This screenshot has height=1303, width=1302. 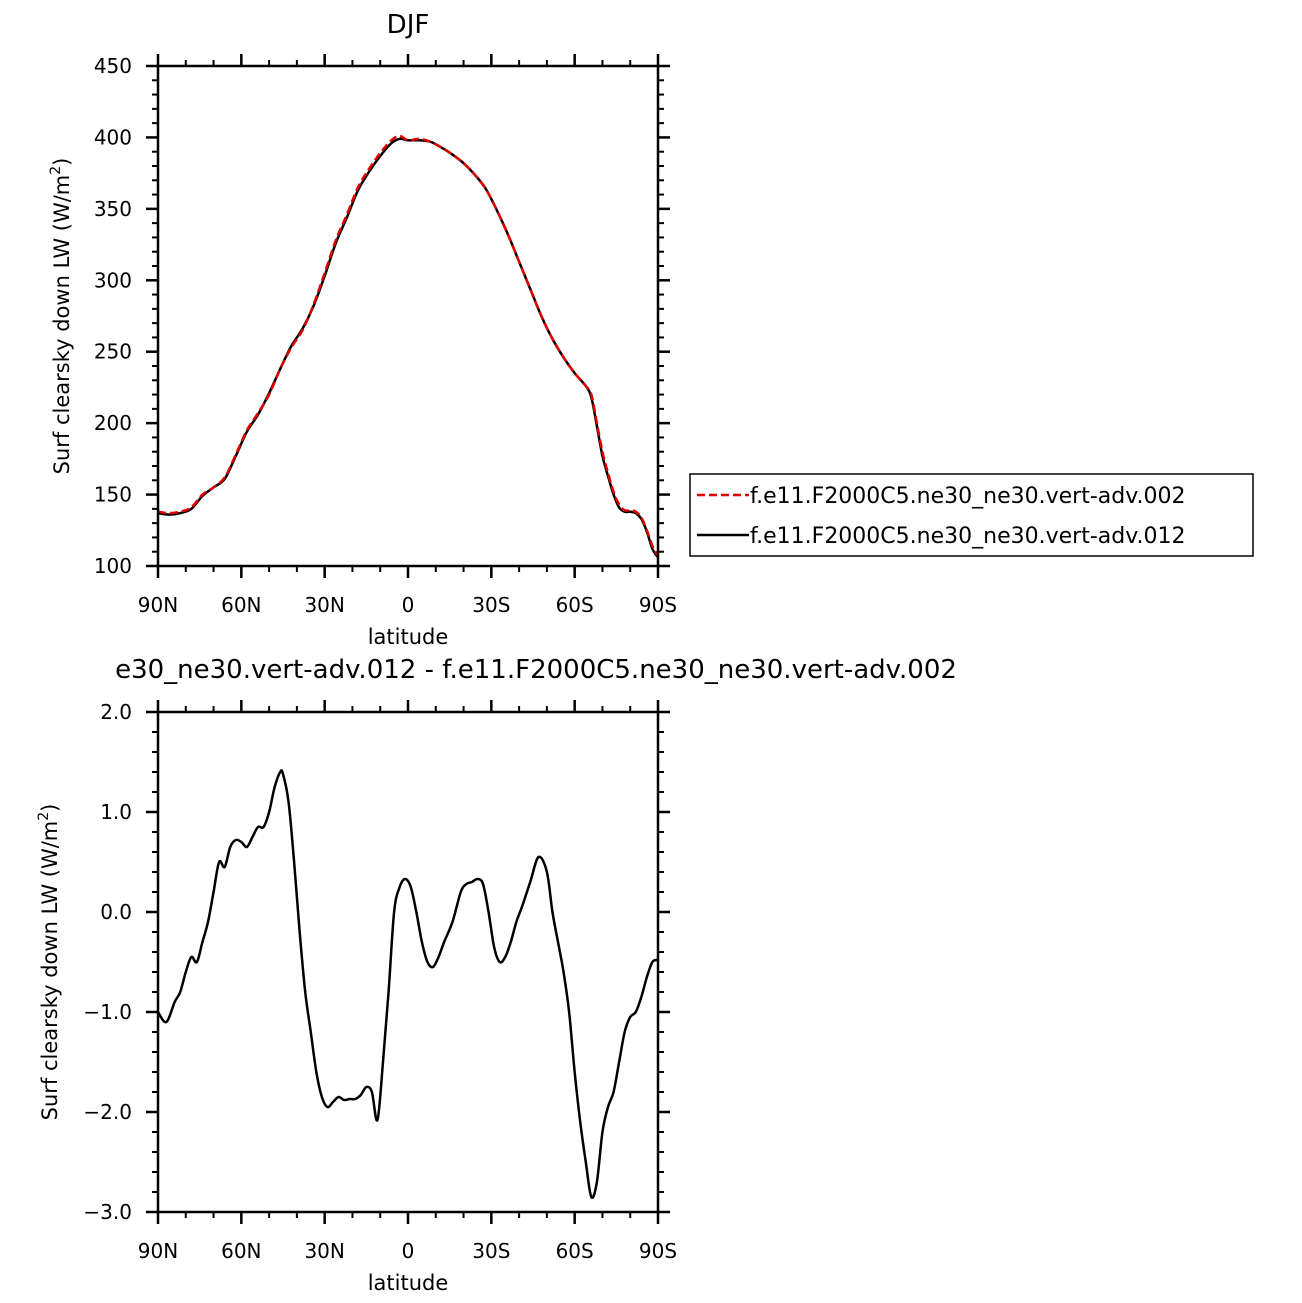 What do you see at coordinates (50, 971) in the screenshot?
I see `bottom-chart-y-axis-label-main: Surf clearsky down LW (W/m` at bounding box center [50, 971].